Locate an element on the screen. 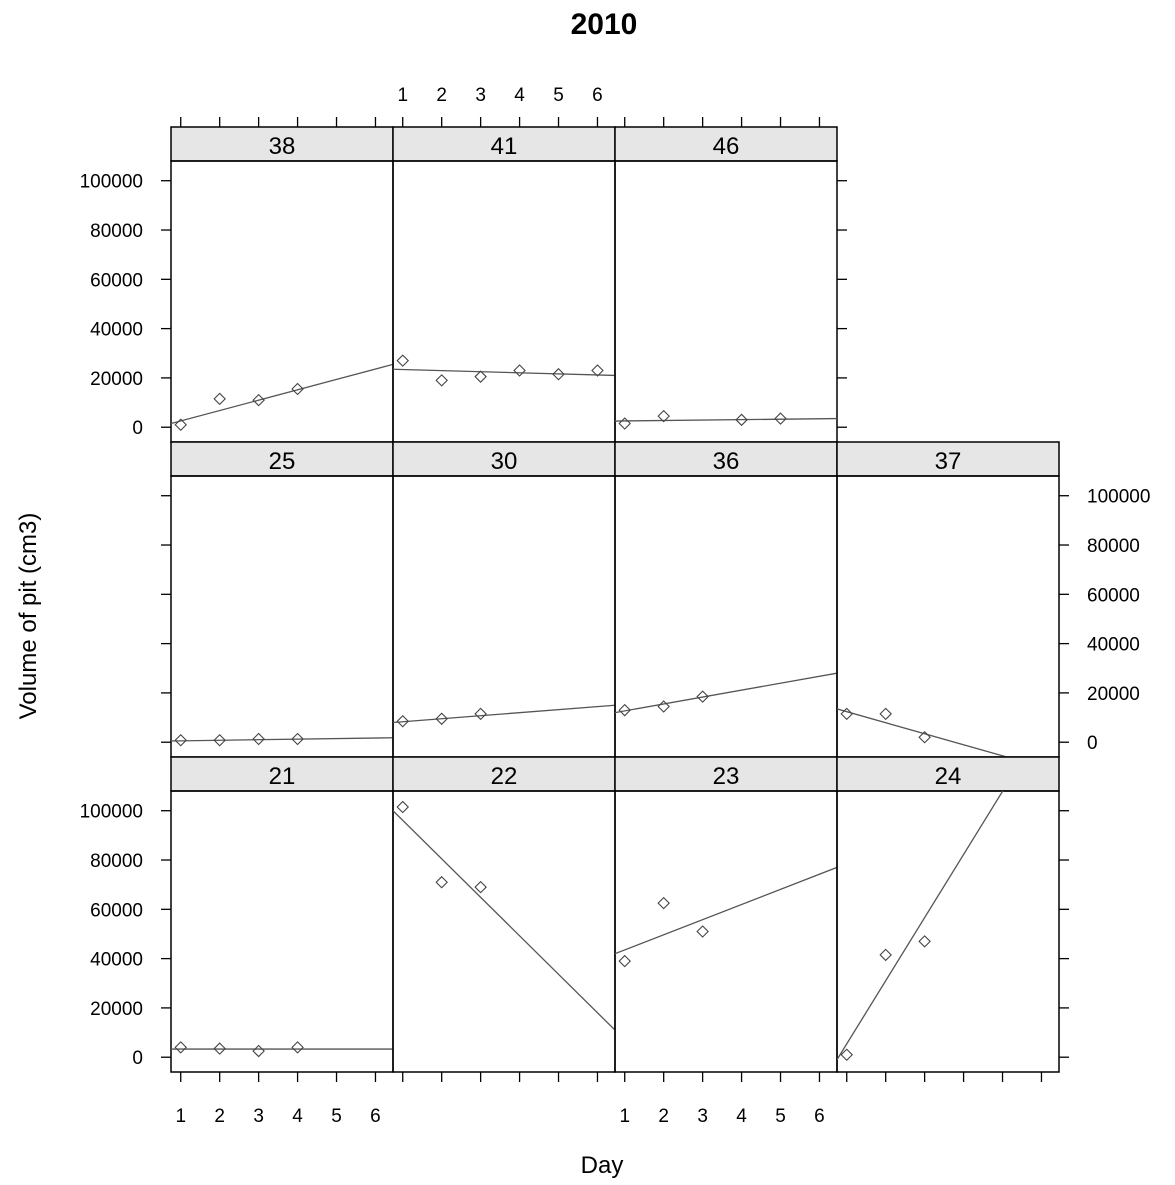 Image resolution: width=1175 pixels, height=1185 pixels. panel-strip-label: 38 is located at coordinates (282, 146).